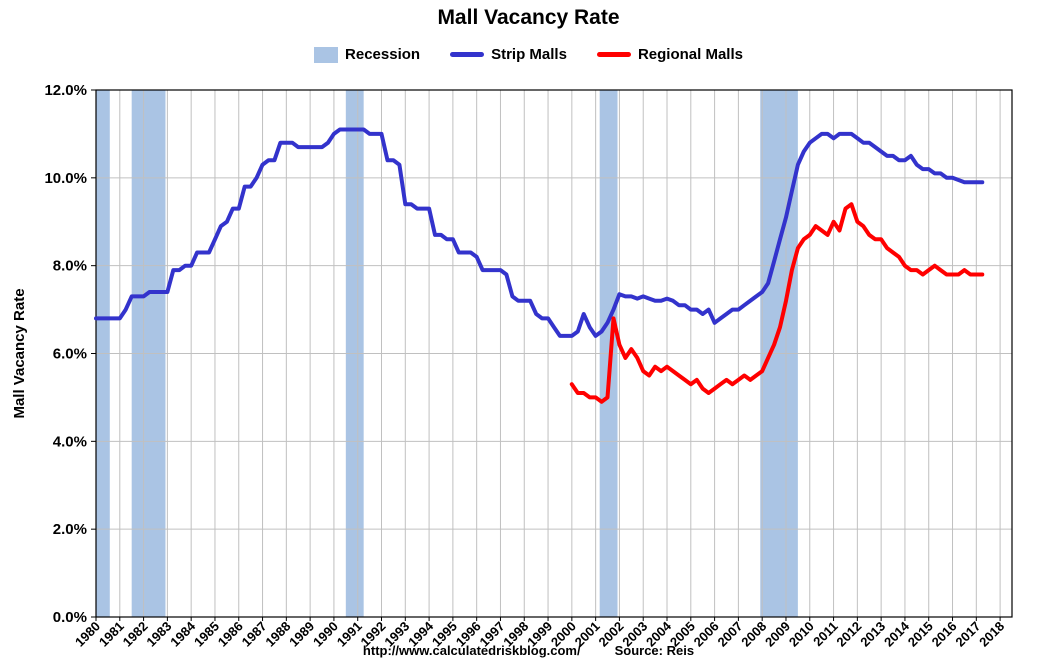 Image resolution: width=1057 pixels, height=665 pixels. Describe the element at coordinates (70, 266) in the screenshot. I see `svg-text: 8.0%` at that location.